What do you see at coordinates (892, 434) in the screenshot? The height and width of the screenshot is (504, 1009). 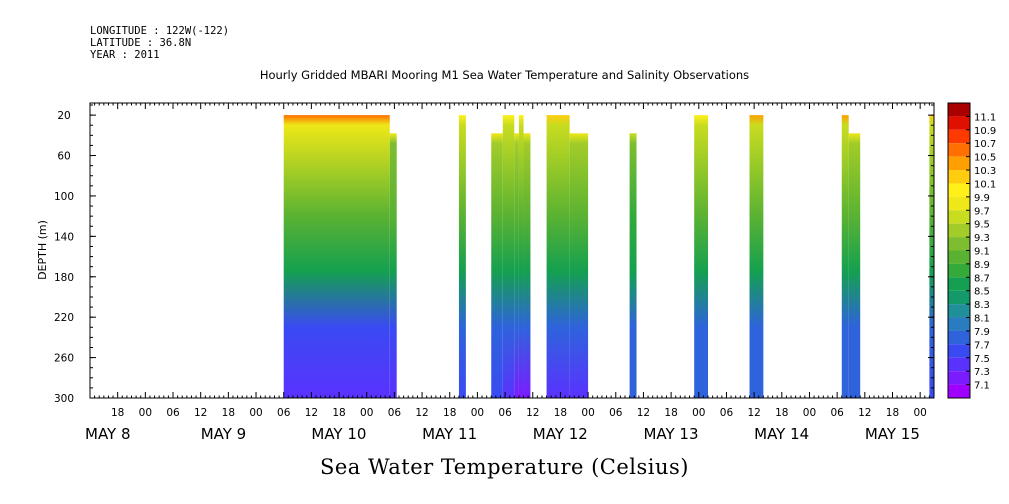 I see `day-label: MAY 15` at bounding box center [892, 434].